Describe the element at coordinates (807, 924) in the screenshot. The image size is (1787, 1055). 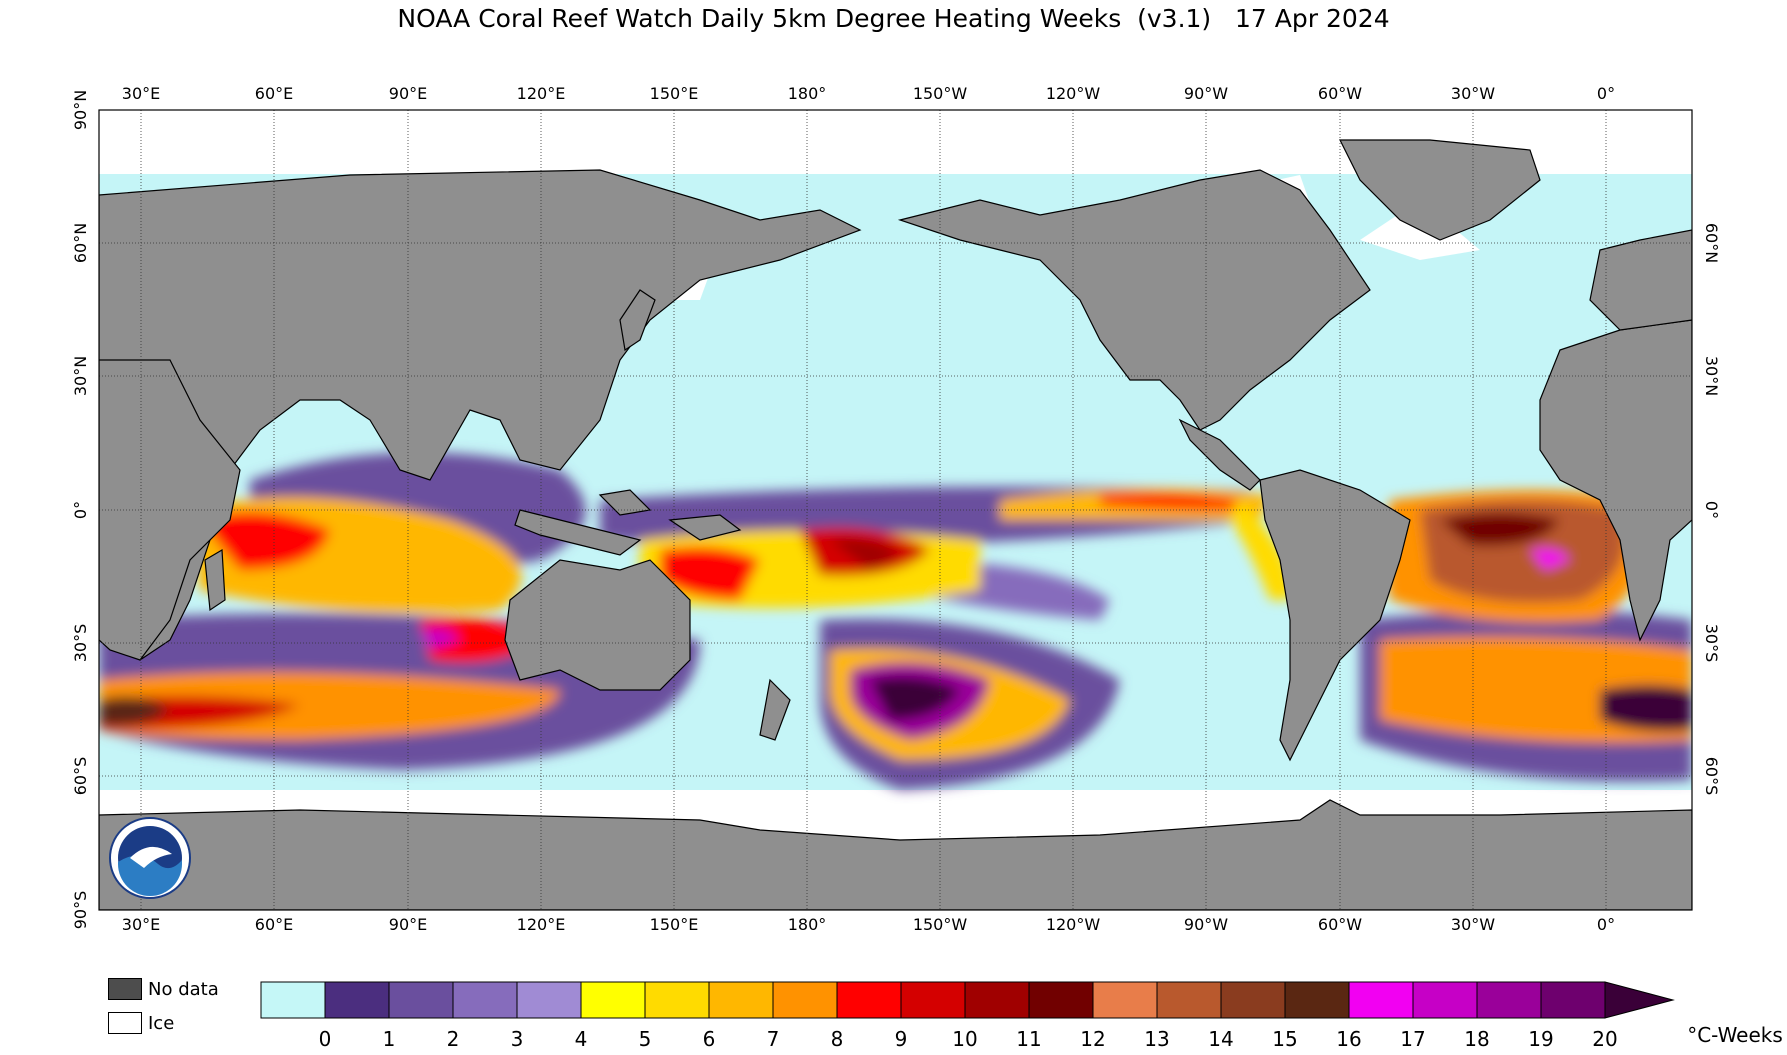
I see `lon-label-bottom-180: 180°` at that location.